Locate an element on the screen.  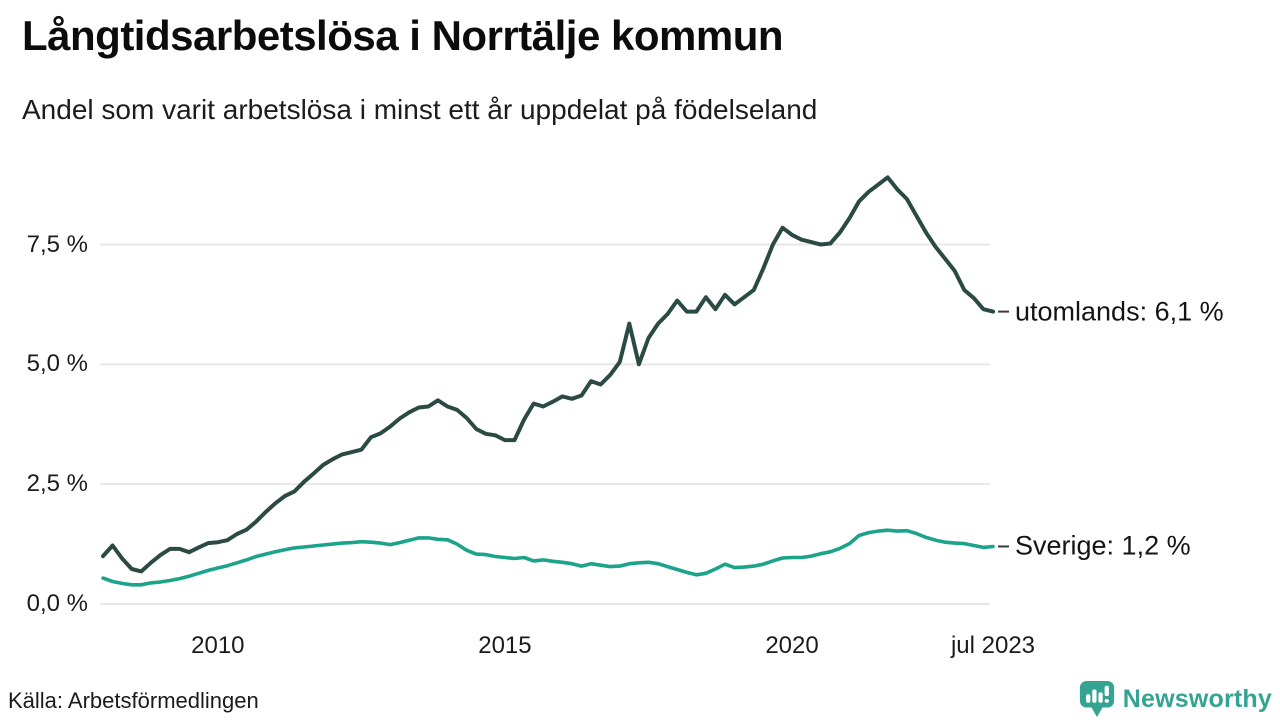
x-tick-label-jul 2023: jul 2023 is located at coordinates (993, 645).